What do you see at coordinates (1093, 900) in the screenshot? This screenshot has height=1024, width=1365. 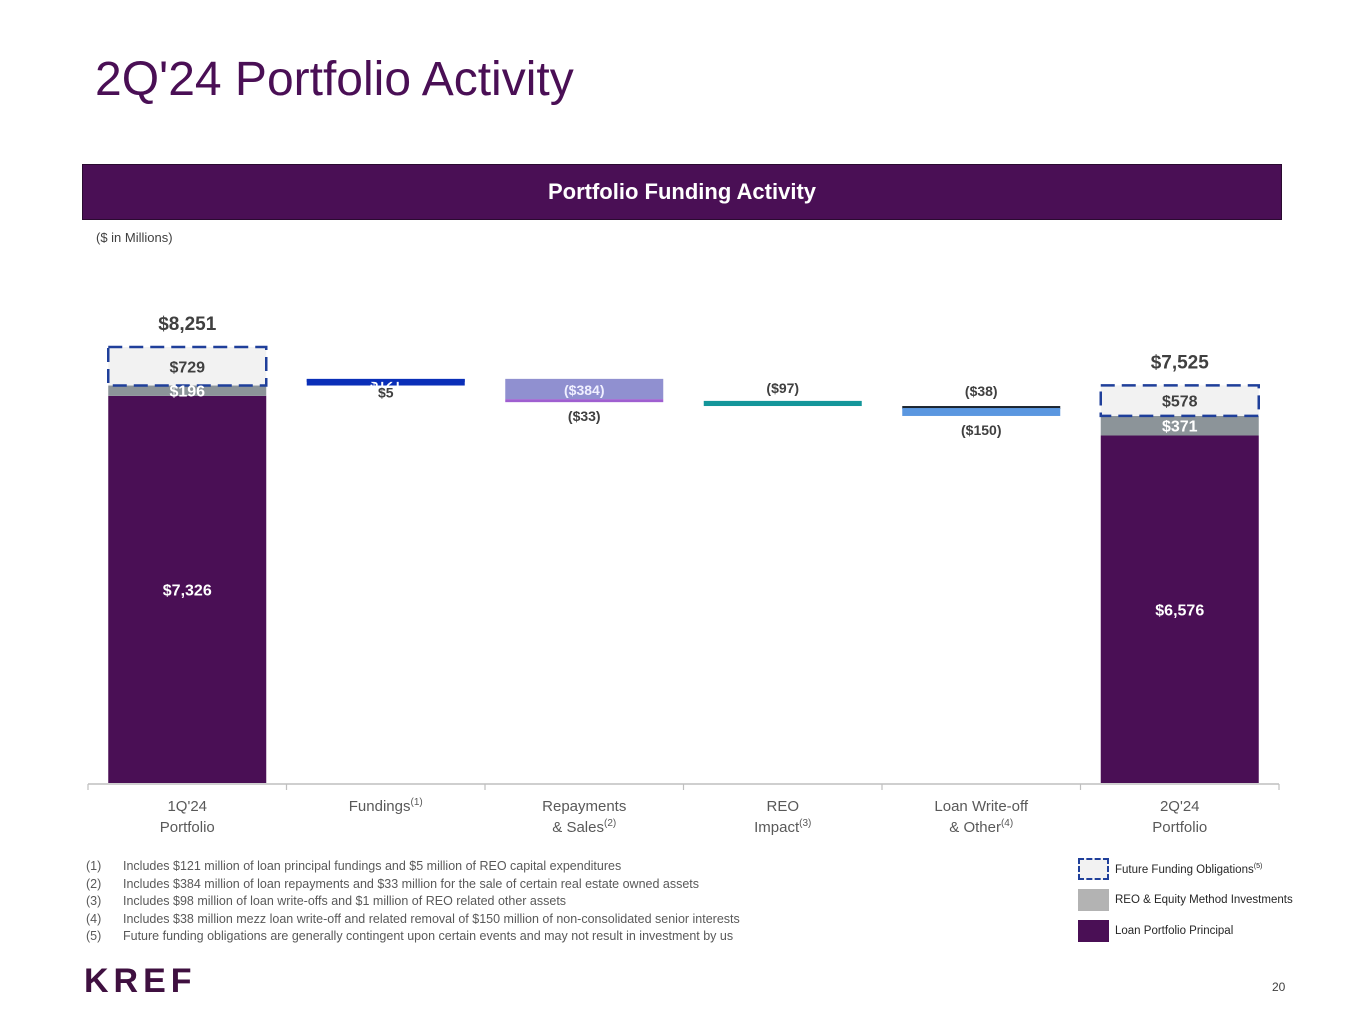 I see `legend-swatch-reo` at bounding box center [1093, 900].